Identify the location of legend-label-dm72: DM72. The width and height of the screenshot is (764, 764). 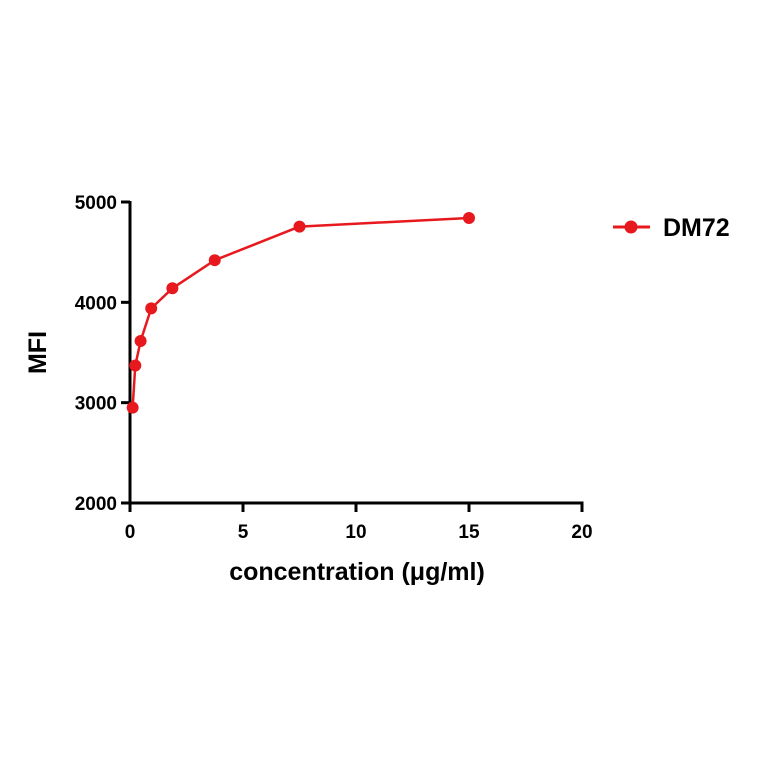
(696, 228).